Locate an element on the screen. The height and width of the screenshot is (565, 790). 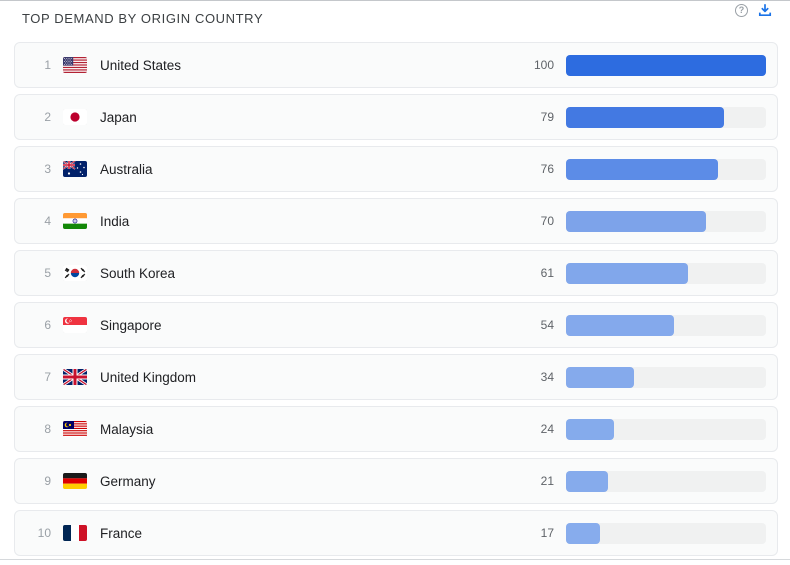
demand-value: 34 is located at coordinates (547, 377).